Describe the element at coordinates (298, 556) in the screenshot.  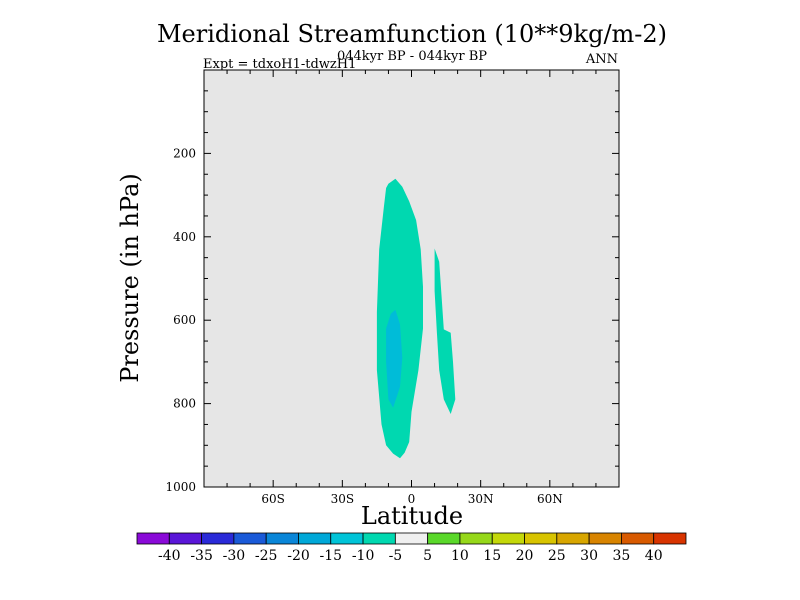
I see `colorbar-label: -20` at that location.